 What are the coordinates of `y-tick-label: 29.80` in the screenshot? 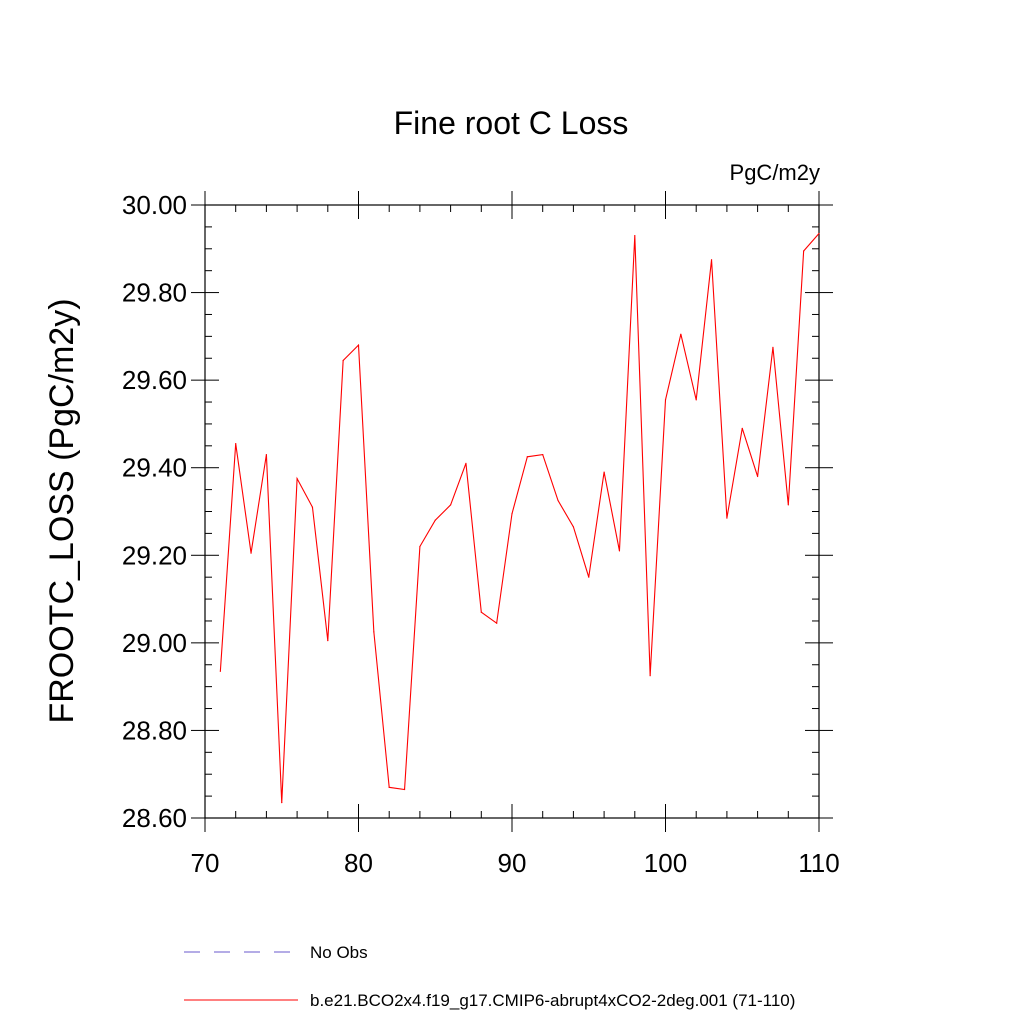 It's located at (154, 293).